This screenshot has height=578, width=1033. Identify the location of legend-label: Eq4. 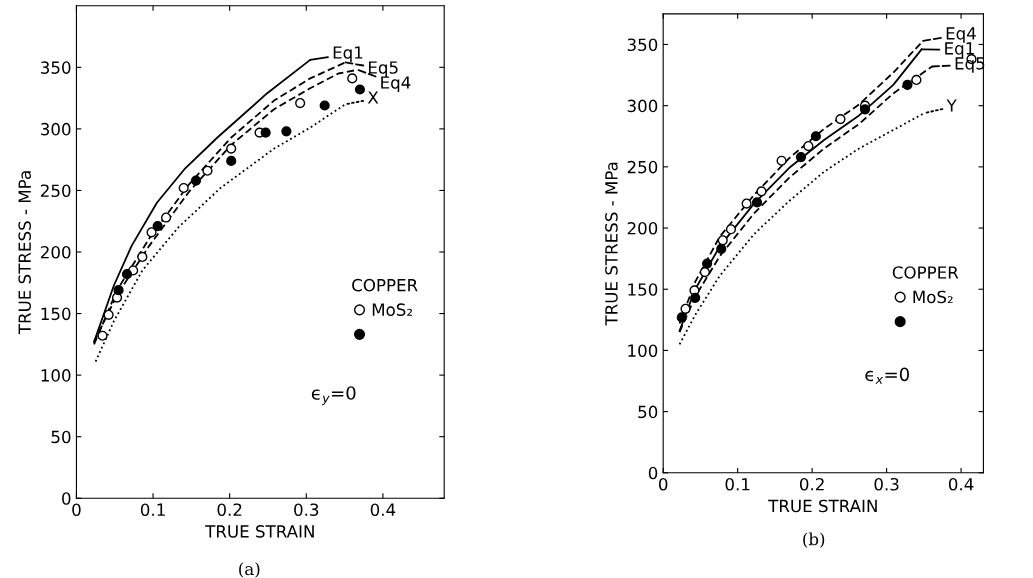
(961, 35).